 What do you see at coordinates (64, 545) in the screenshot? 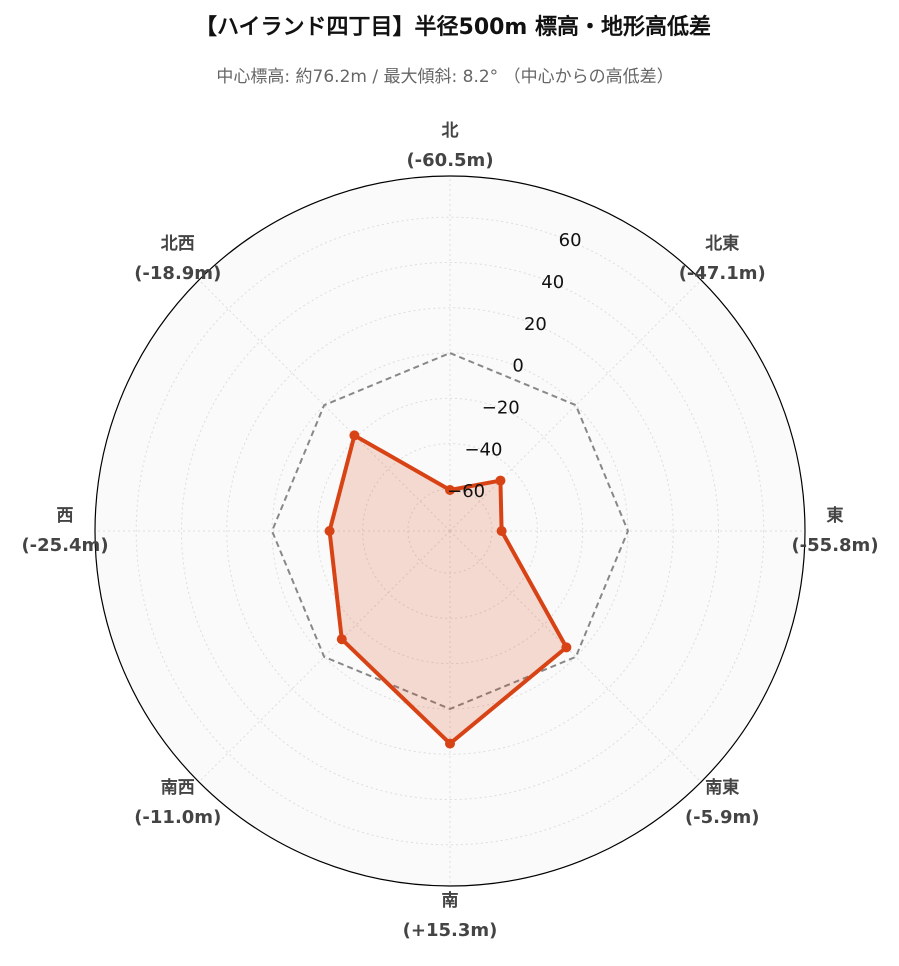
I see `value-label: (-25.4m)` at bounding box center [64, 545].